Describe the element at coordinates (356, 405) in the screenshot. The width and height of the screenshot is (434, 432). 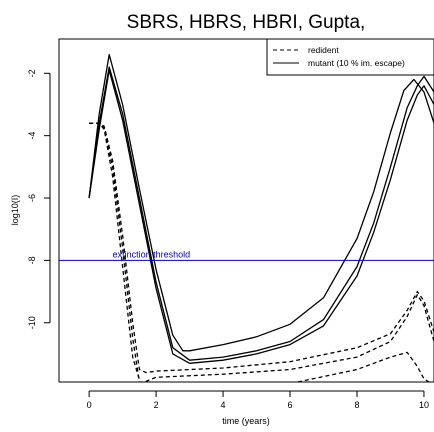
I see `x-tick-label: 8` at that location.